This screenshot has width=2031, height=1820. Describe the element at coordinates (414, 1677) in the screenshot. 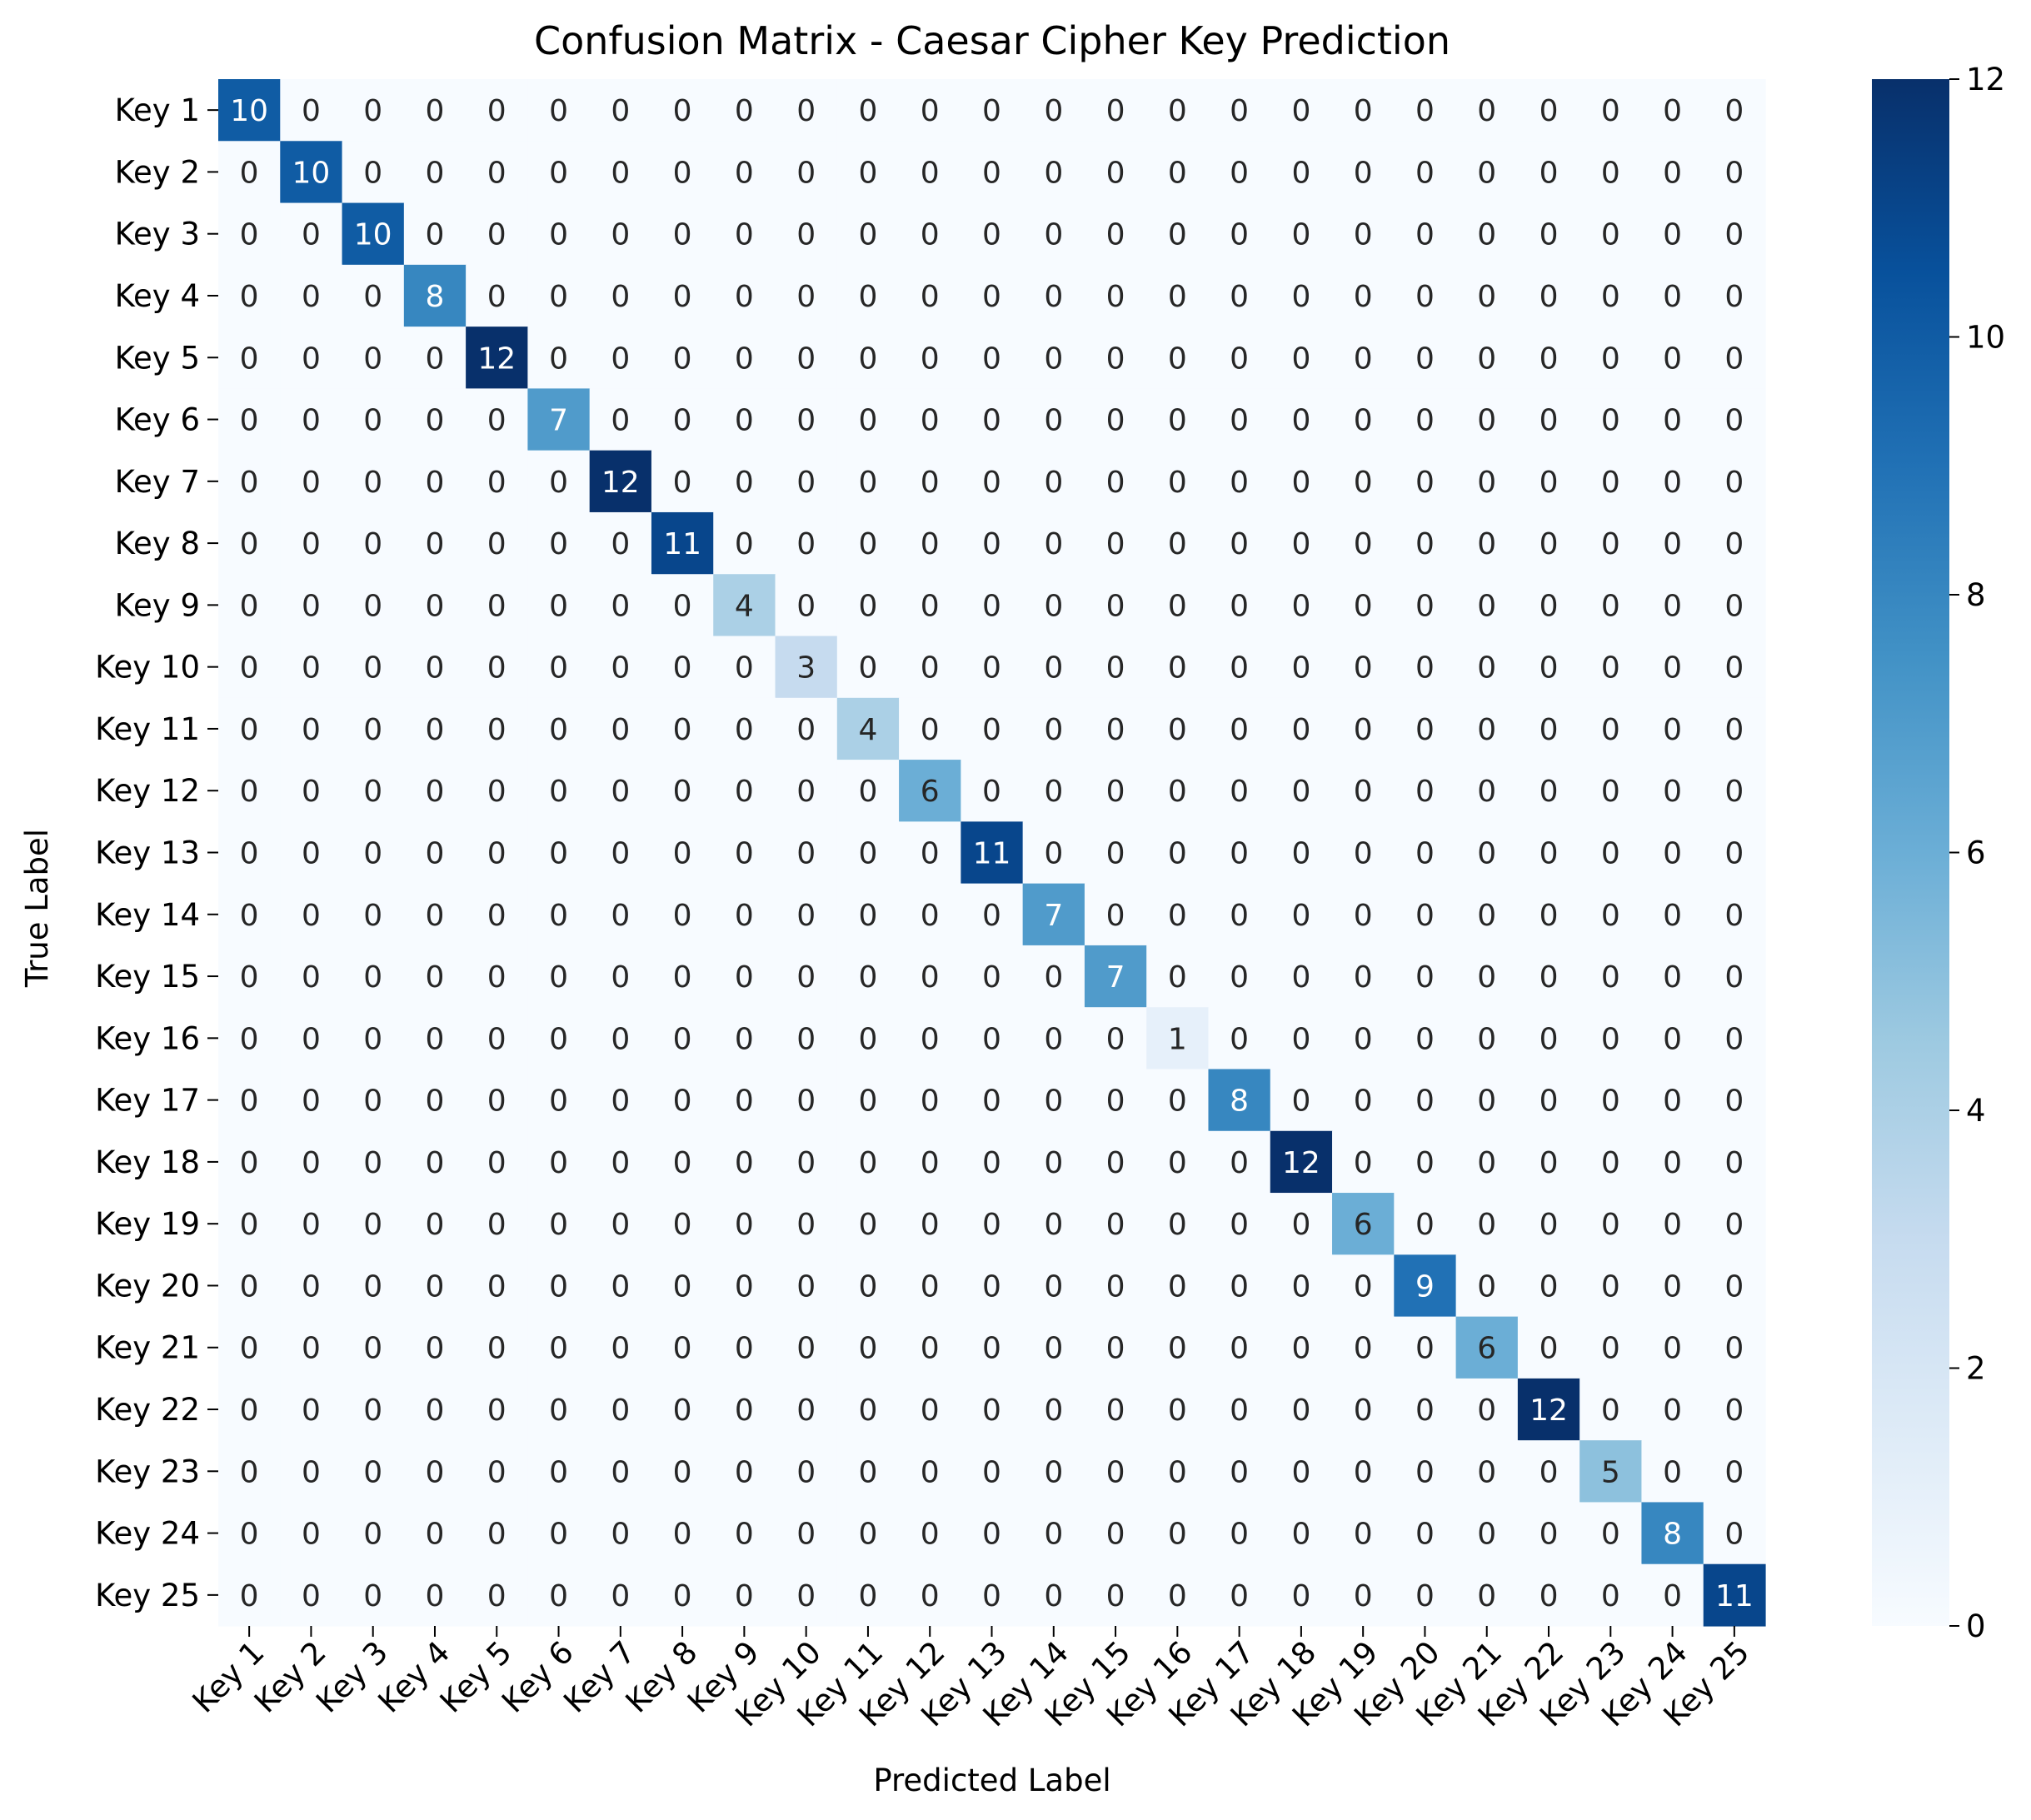

I see `x-tick-label: Key 4` at that location.